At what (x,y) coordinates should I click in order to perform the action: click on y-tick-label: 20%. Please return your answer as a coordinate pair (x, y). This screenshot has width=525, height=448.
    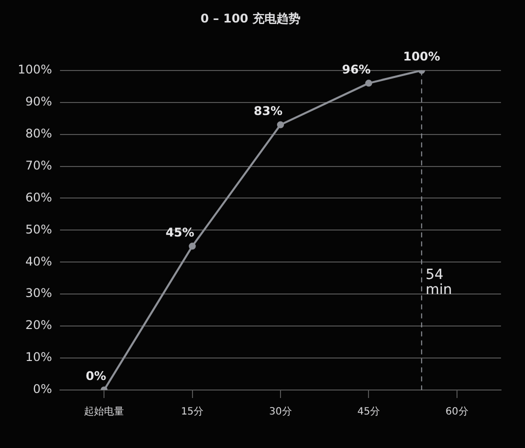
    Looking at the image, I should click on (38, 325).